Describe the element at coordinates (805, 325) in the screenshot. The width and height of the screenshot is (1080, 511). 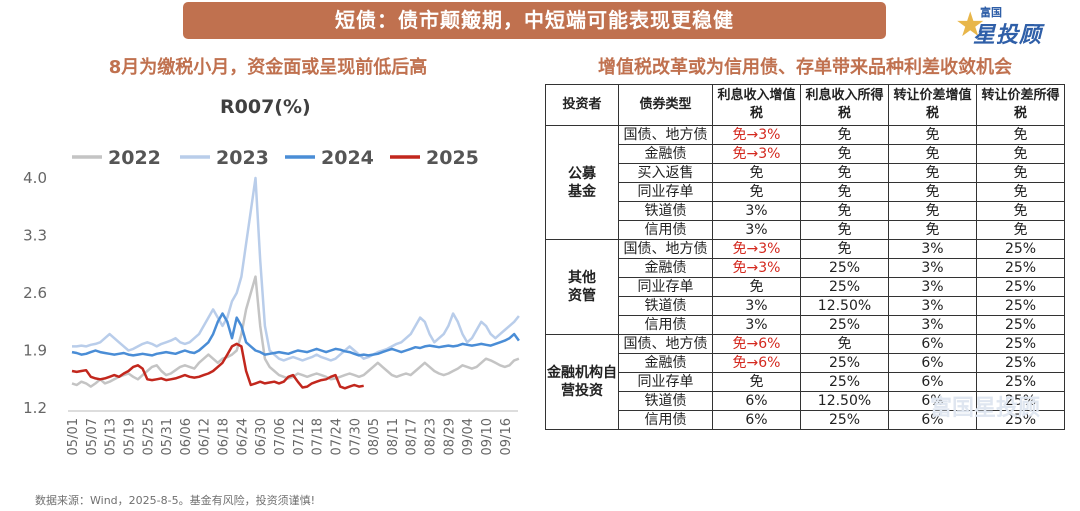
I see `table-row: 信用债 3% 25% 3% 25%` at that location.